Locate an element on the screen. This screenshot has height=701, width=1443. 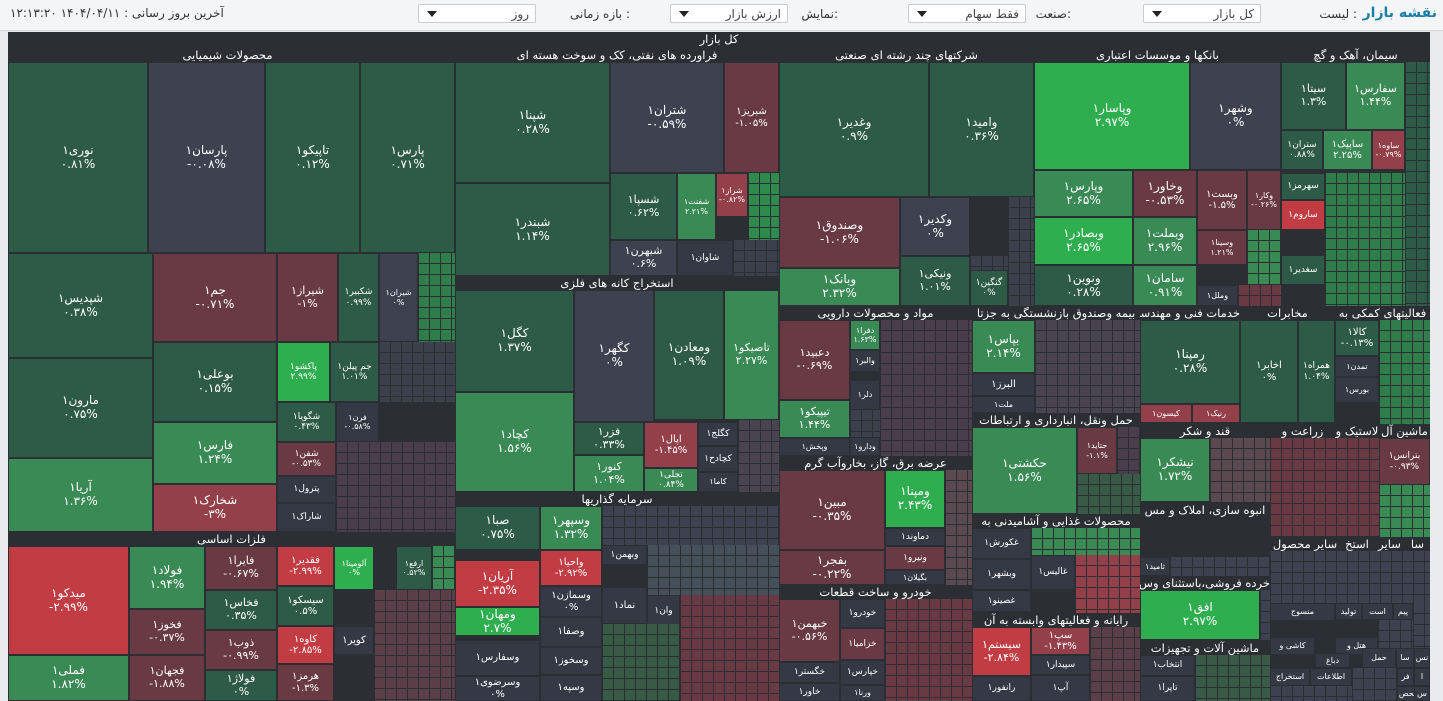
treemap-tile: آریا۱ ۱.۳۶% is located at coordinates (80, 495).